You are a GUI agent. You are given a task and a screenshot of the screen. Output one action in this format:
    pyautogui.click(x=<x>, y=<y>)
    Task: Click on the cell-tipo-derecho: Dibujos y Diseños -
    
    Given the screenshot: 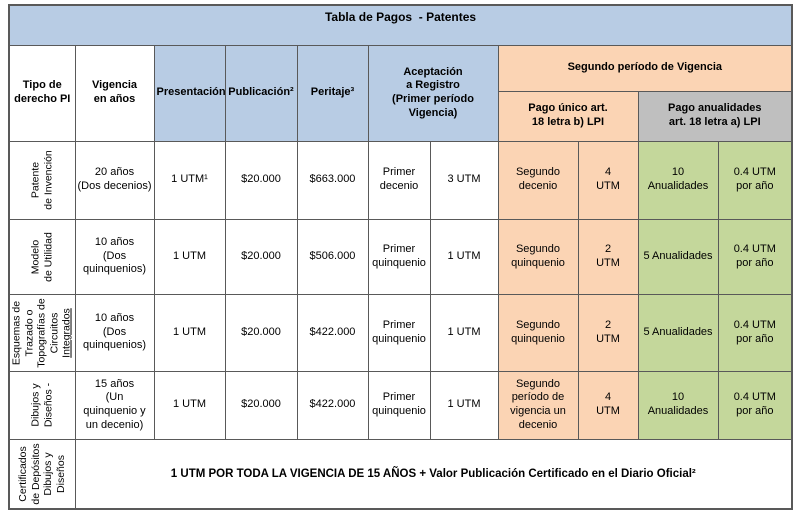 What is the action you would take?
    pyautogui.click(x=42, y=405)
    